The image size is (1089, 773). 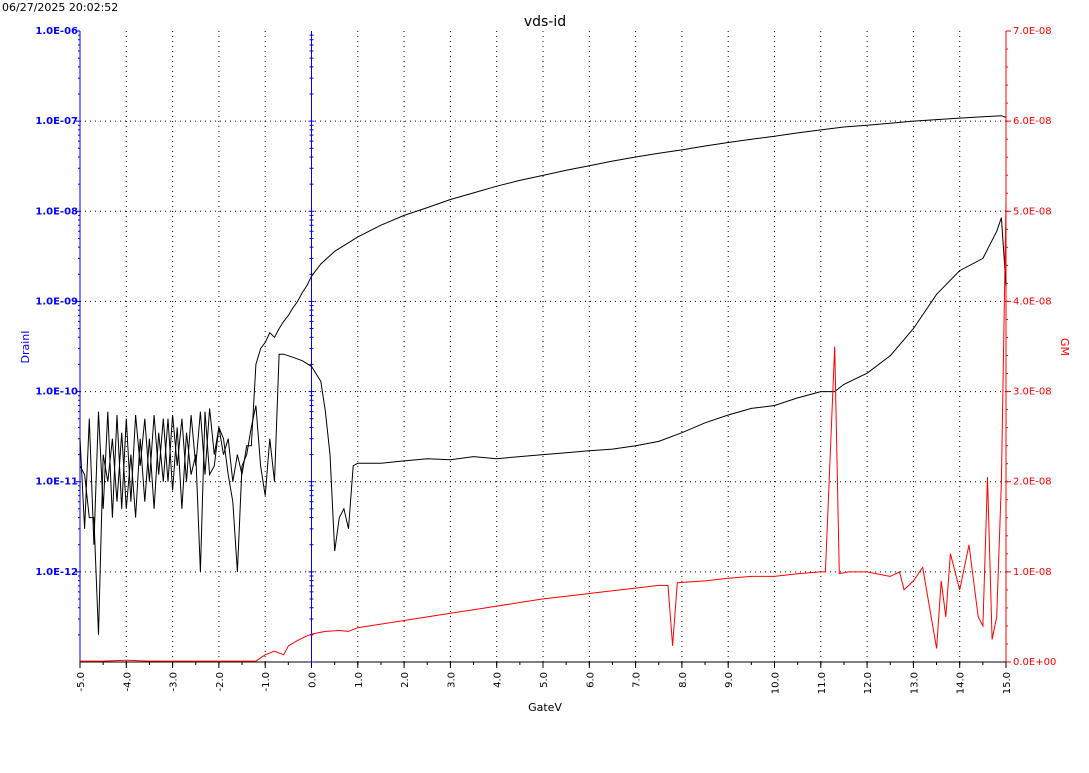 What do you see at coordinates (56, 572) in the screenshot?
I see `y-left-tick-label: 1.0E-12` at bounding box center [56, 572].